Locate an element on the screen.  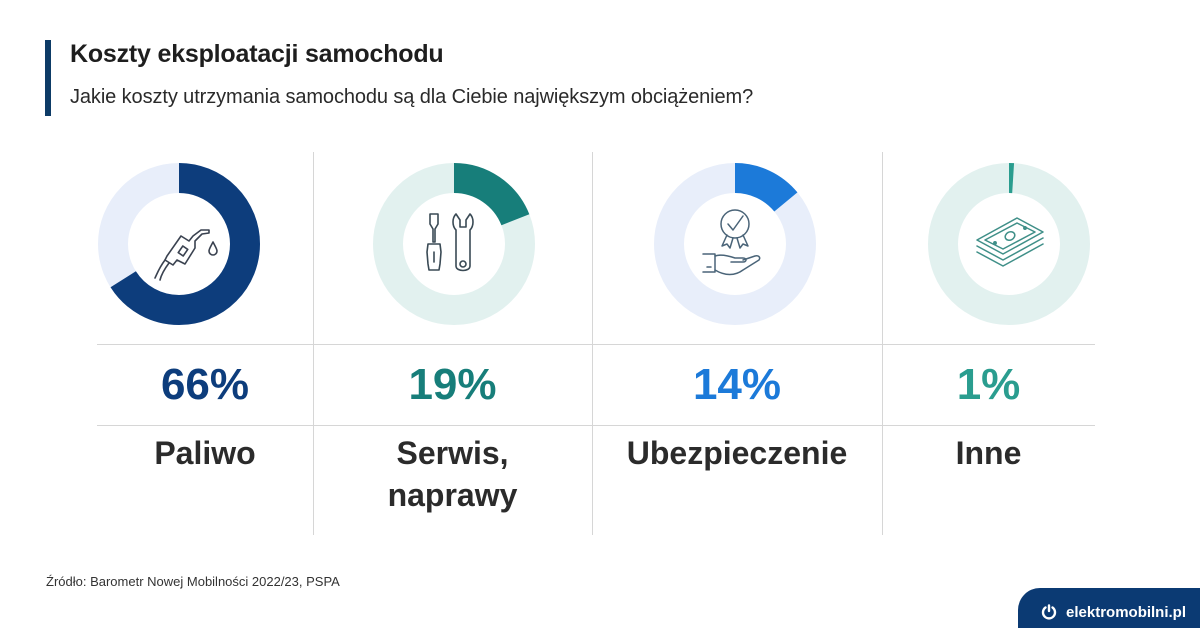
stat-column-fuel: 66% Paliwo is located at coordinates (205, 343).